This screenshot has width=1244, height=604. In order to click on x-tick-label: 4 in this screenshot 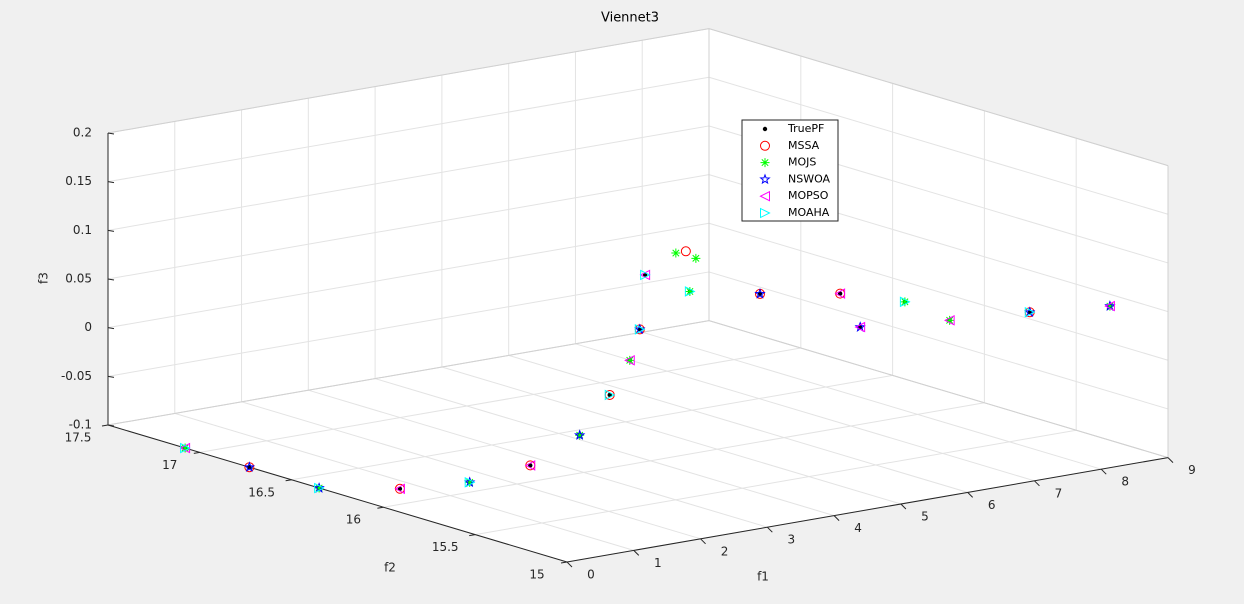, I will do `click(858, 528)`.